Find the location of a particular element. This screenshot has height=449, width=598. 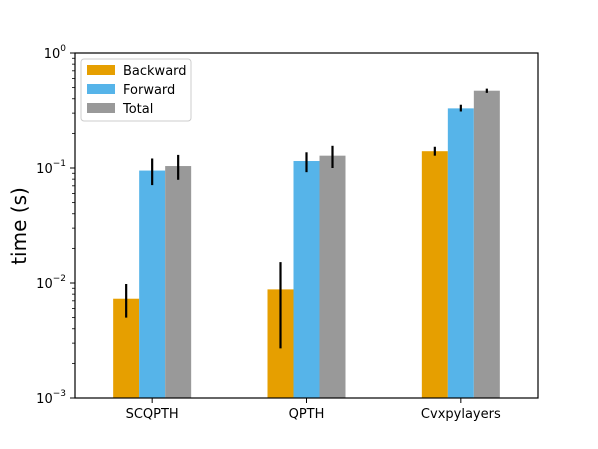

y-tick-label: 10⁻¹ is located at coordinates (51, 168).